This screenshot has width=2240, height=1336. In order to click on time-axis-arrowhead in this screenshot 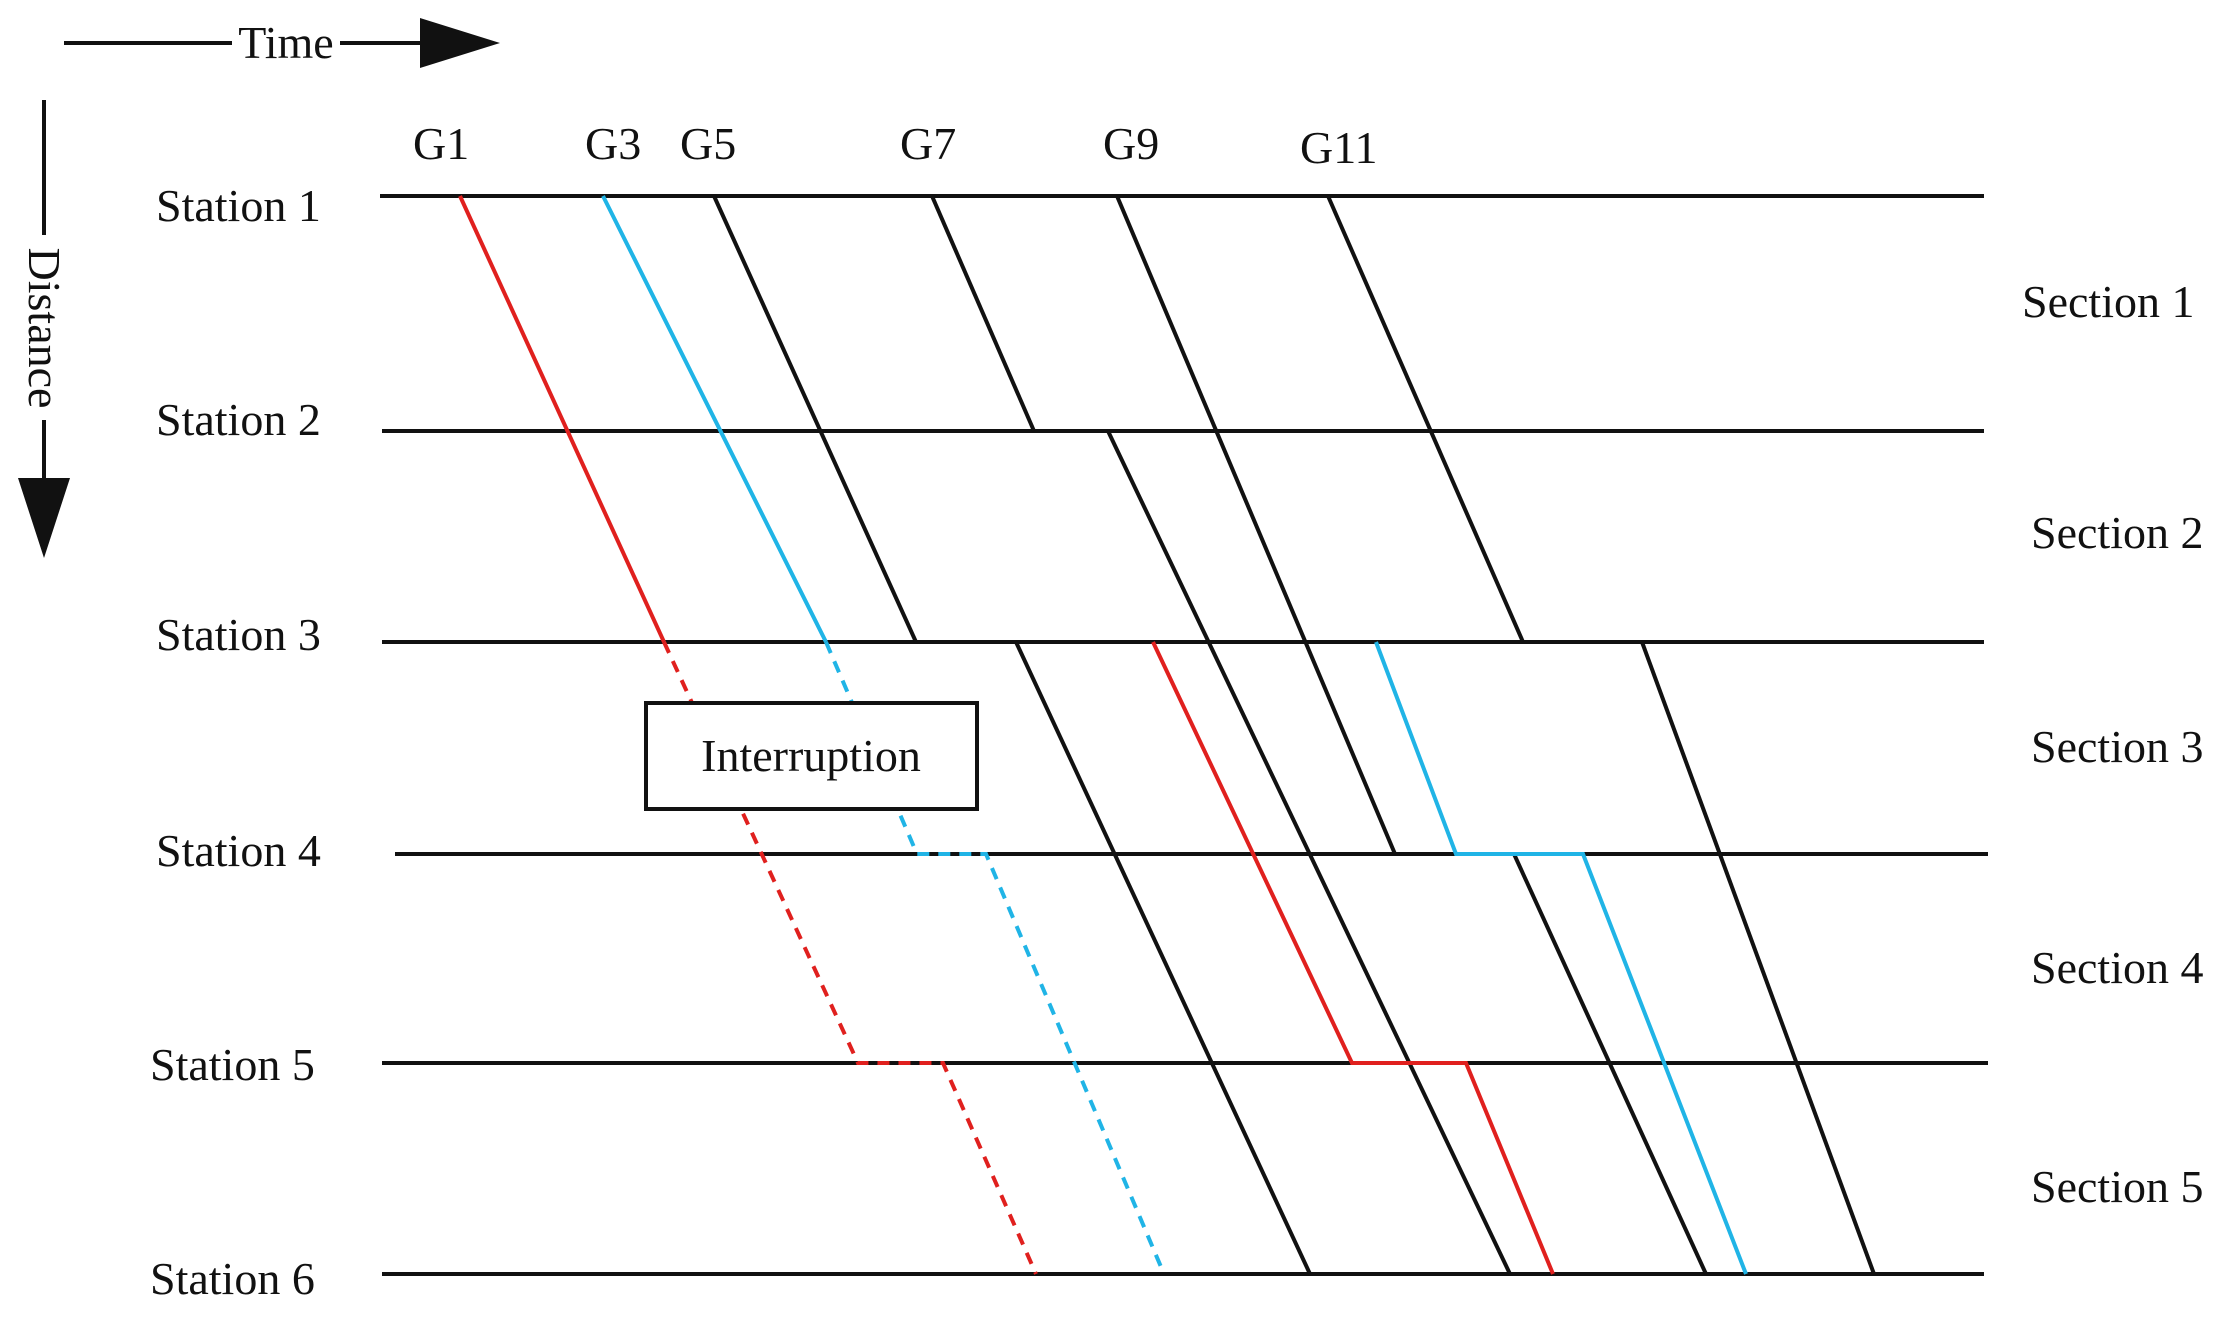, I will do `click(460, 43)`.